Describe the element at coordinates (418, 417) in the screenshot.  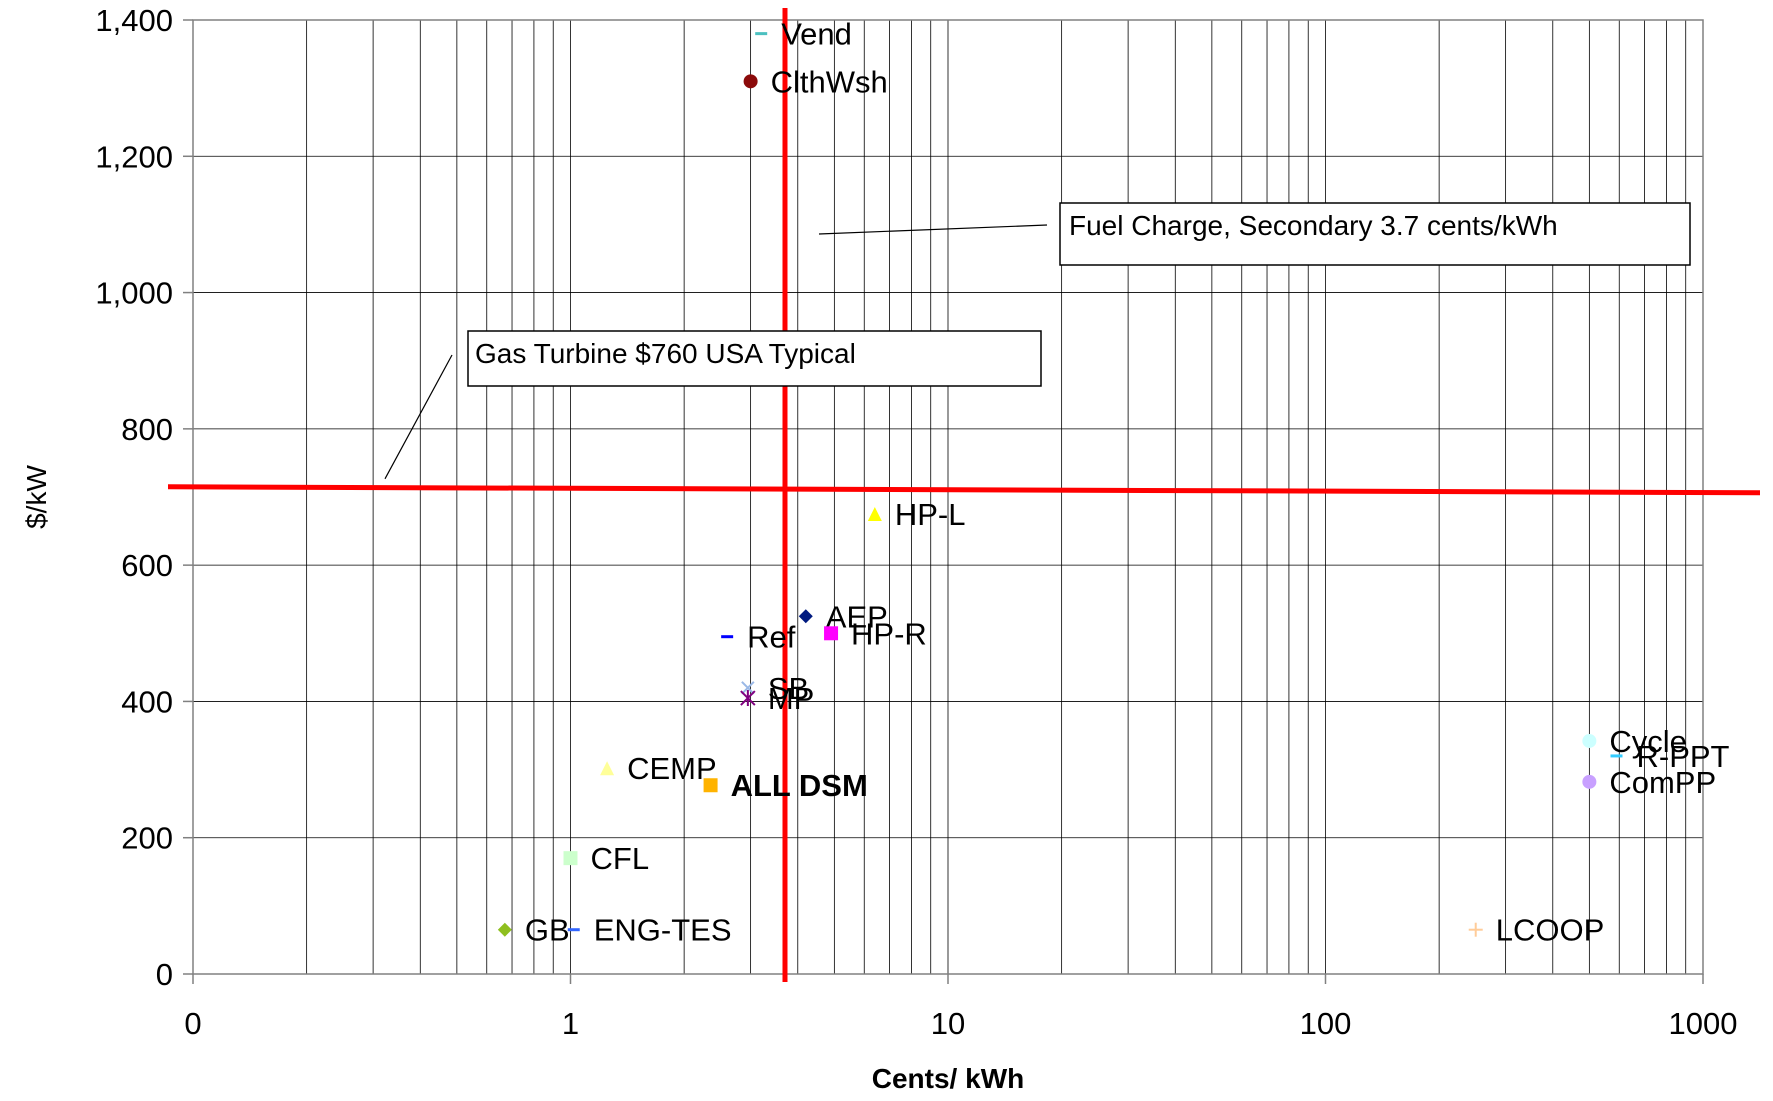
I see `gas-turbine-leader-line` at that location.